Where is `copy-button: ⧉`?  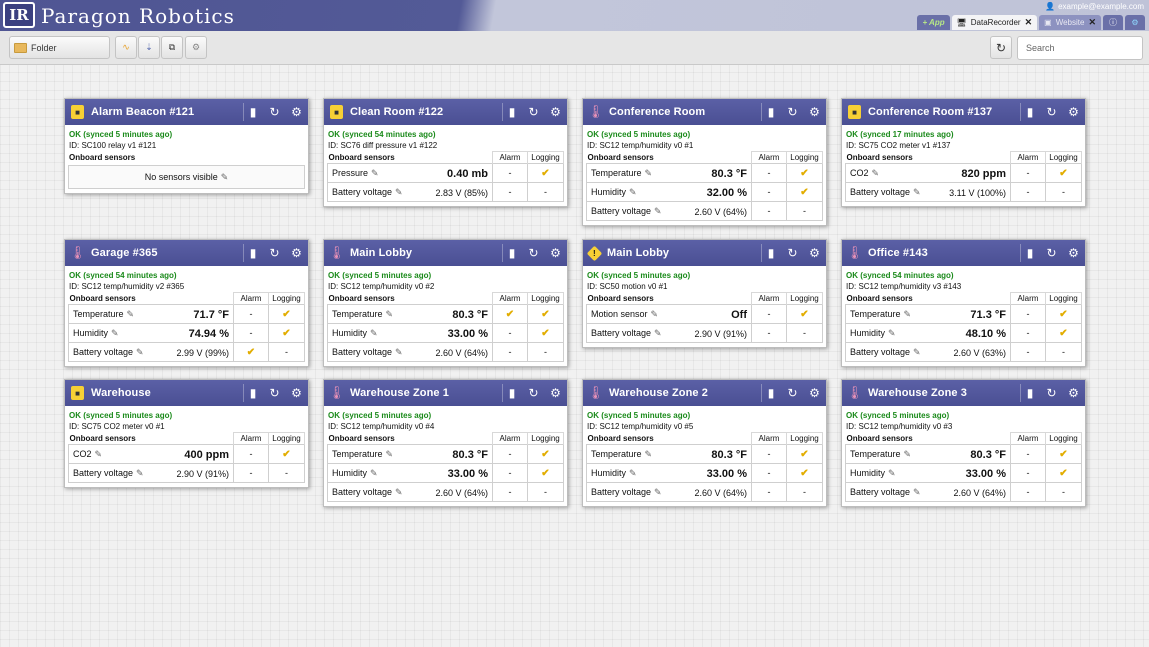 copy-button: ⧉ is located at coordinates (172, 47).